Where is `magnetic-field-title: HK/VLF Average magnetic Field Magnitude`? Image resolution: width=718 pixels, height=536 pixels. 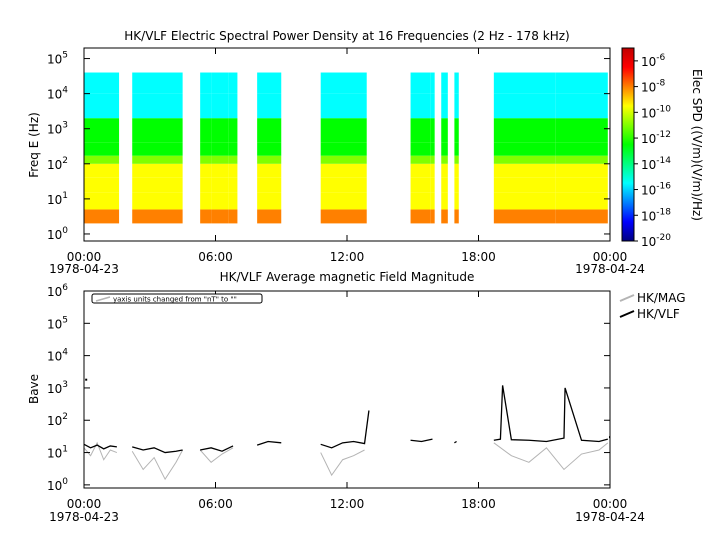
magnetic-field-title: HK/VLF Average magnetic Field Magnitude is located at coordinates (347, 277).